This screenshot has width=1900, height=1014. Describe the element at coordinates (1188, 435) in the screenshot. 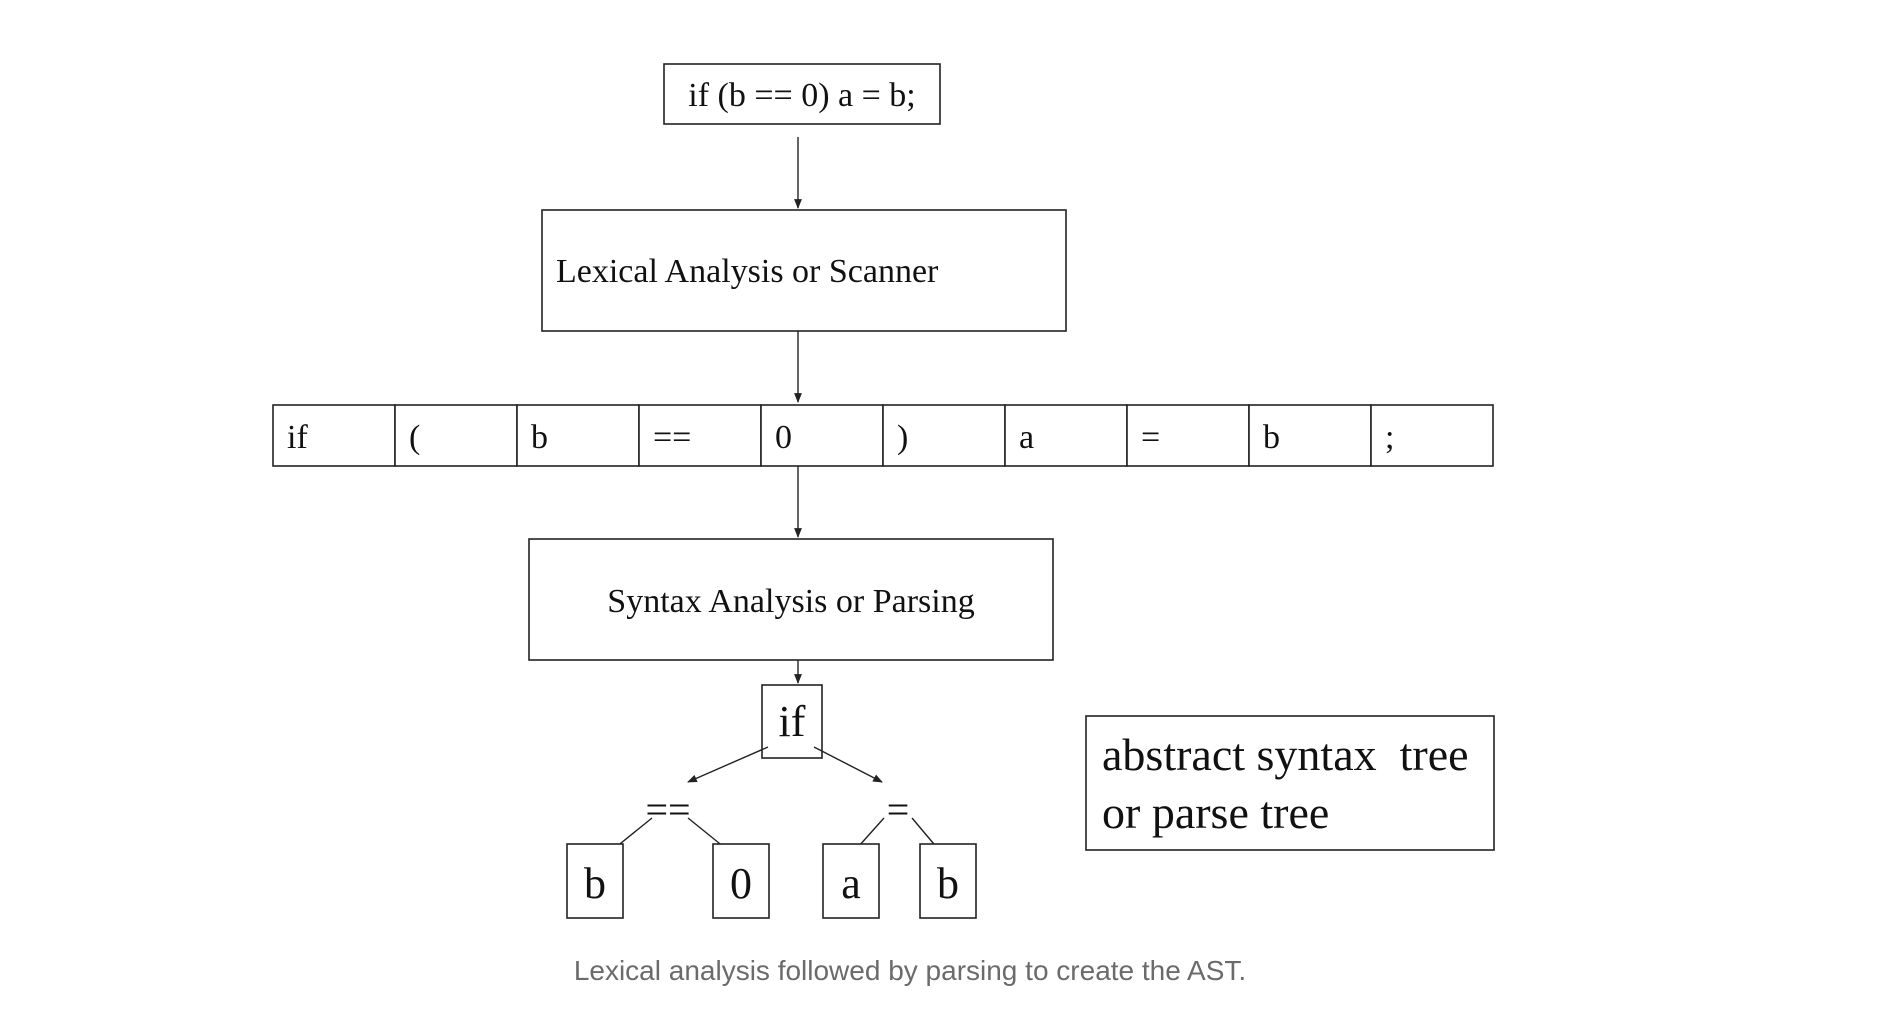

I see `token-cell: =` at that location.